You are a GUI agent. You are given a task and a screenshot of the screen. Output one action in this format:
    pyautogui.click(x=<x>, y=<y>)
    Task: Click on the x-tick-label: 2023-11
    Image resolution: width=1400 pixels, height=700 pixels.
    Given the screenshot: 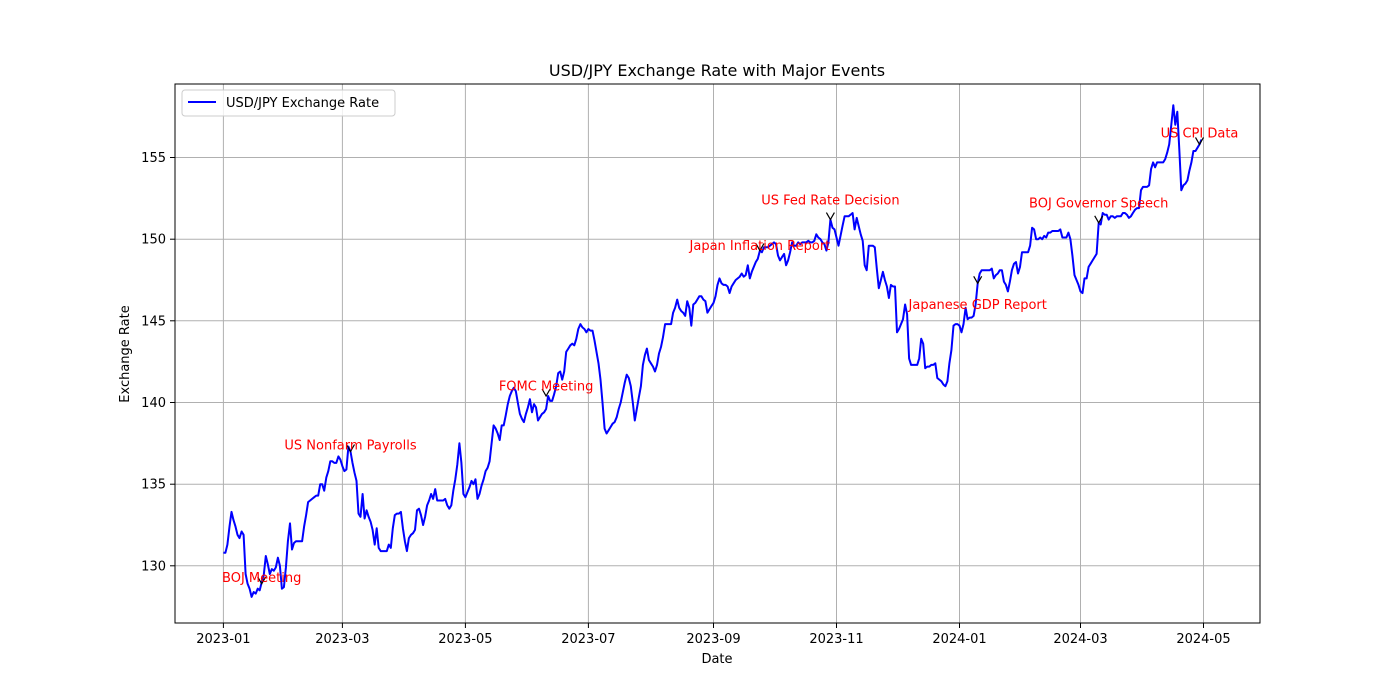 What is the action you would take?
    pyautogui.click(x=836, y=639)
    